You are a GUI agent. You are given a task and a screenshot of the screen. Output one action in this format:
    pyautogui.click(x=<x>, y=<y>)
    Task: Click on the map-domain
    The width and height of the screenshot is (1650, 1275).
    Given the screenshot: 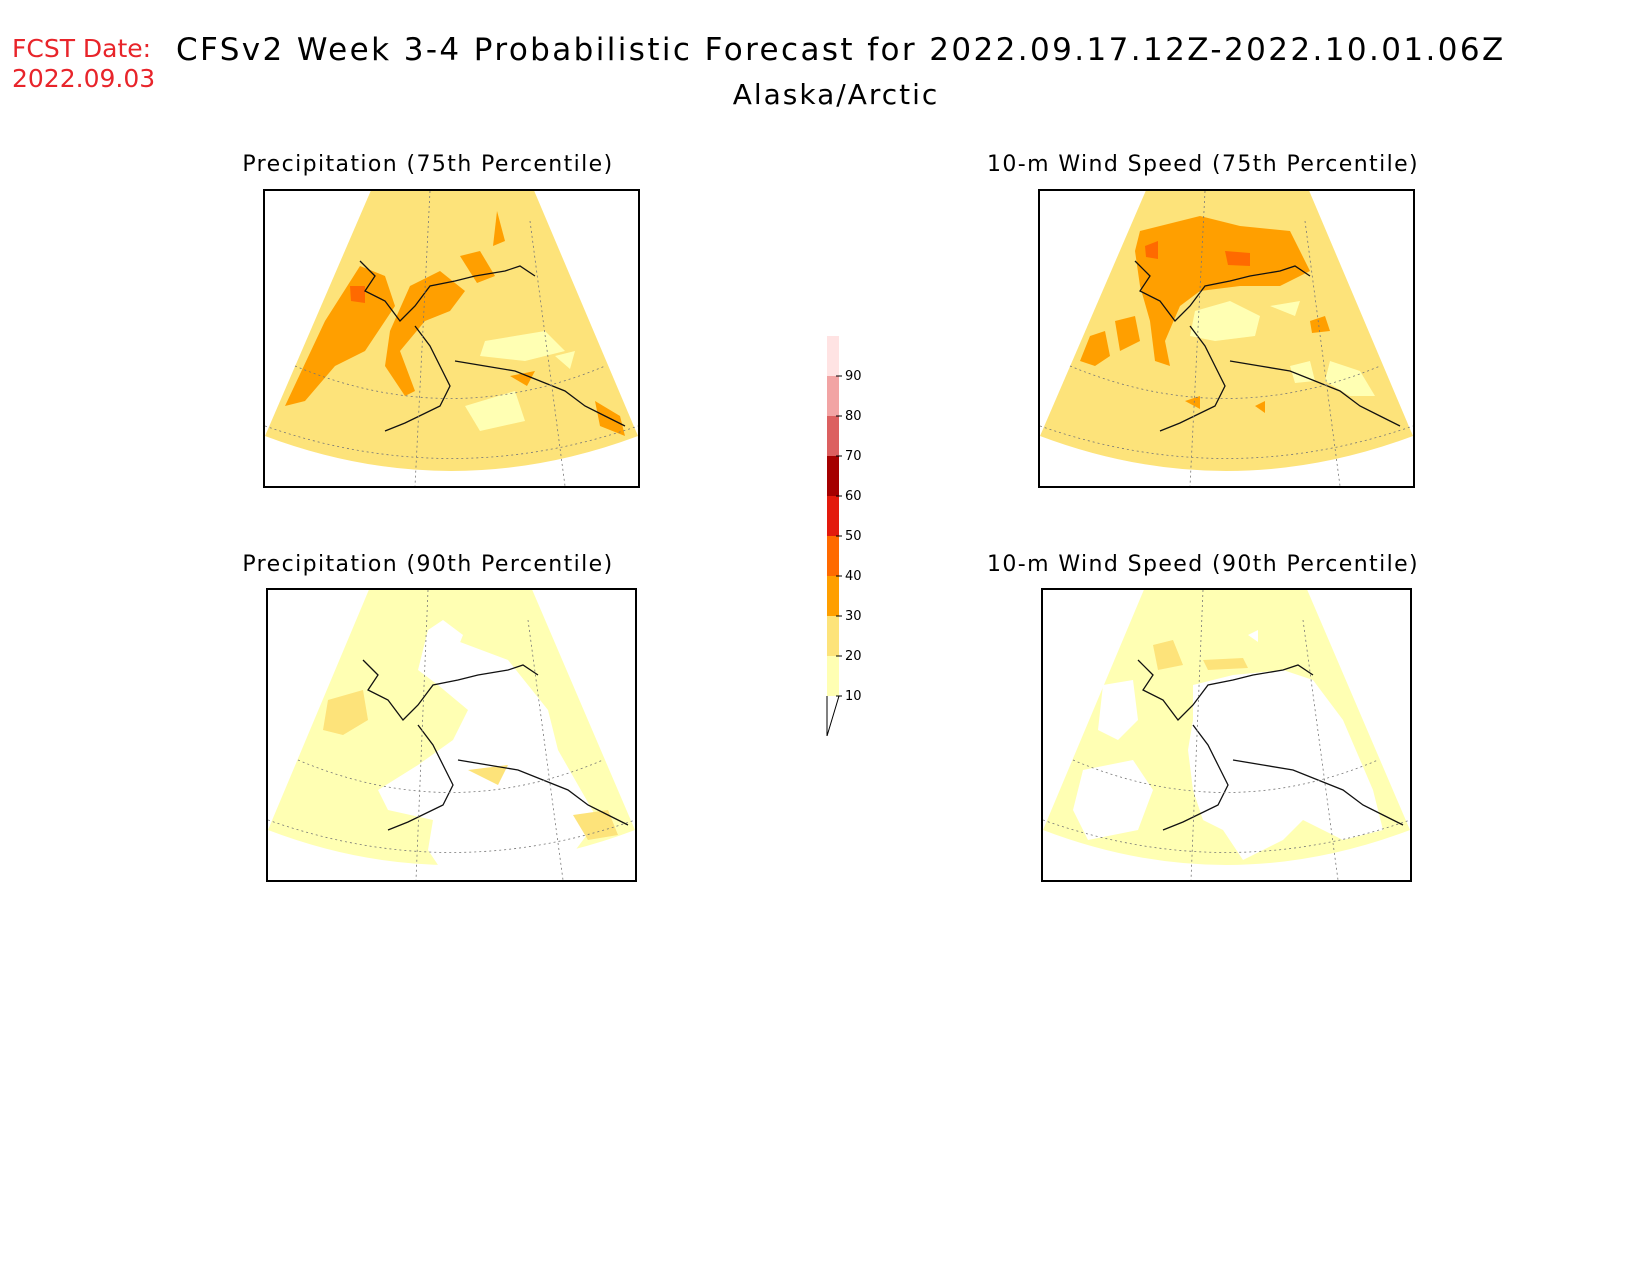 What is the action you would take?
    pyautogui.click(x=451, y=331)
    